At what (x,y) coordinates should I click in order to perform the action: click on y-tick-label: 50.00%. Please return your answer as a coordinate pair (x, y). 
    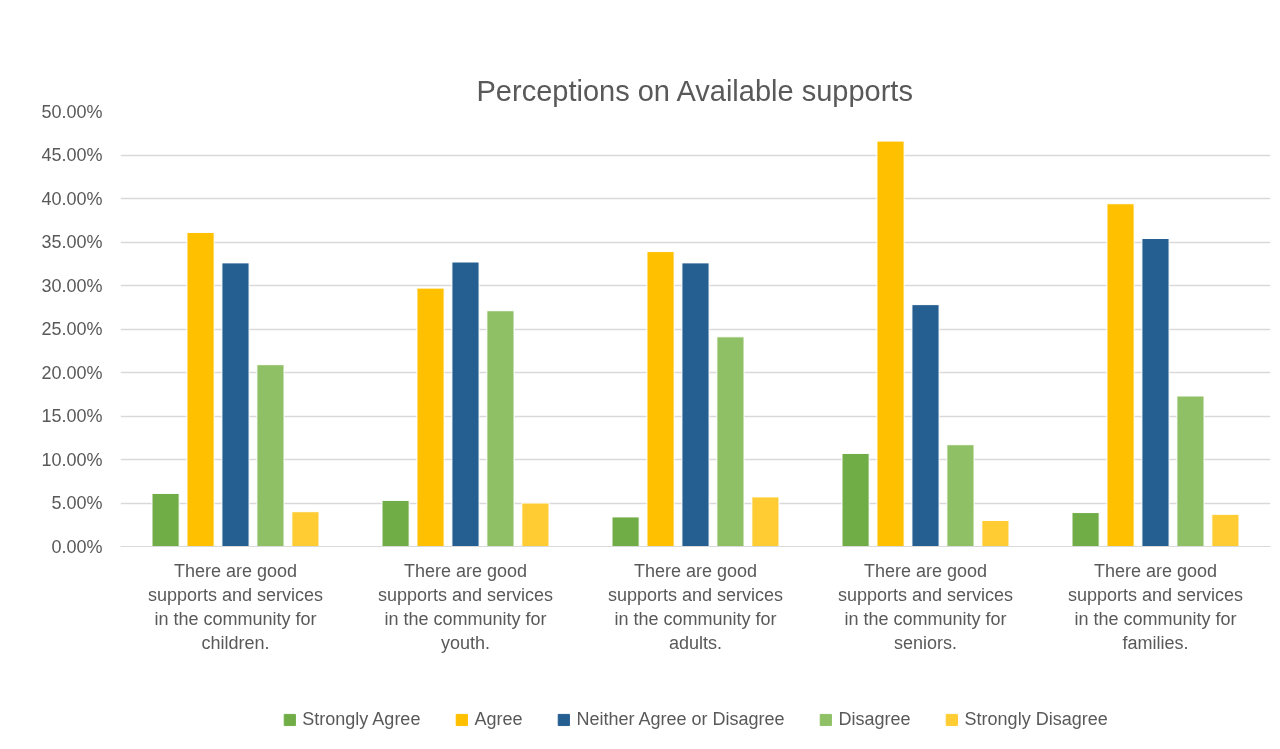
    Looking at the image, I should click on (72, 111).